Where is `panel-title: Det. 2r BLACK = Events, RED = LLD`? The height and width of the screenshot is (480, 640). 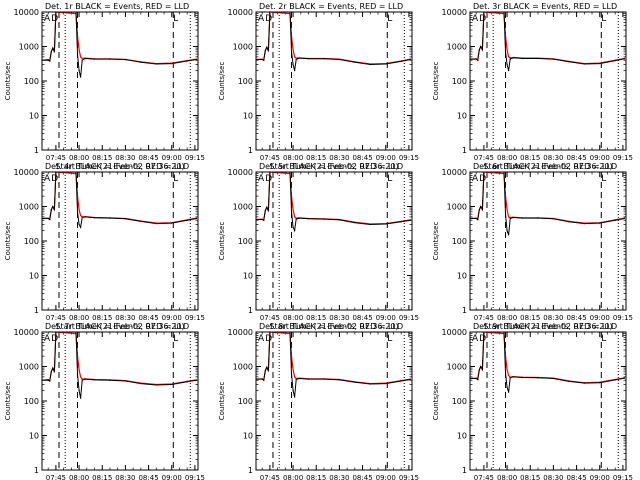
panel-title: Det. 2r BLACK = Events, RED = LLD is located at coordinates (331, 6).